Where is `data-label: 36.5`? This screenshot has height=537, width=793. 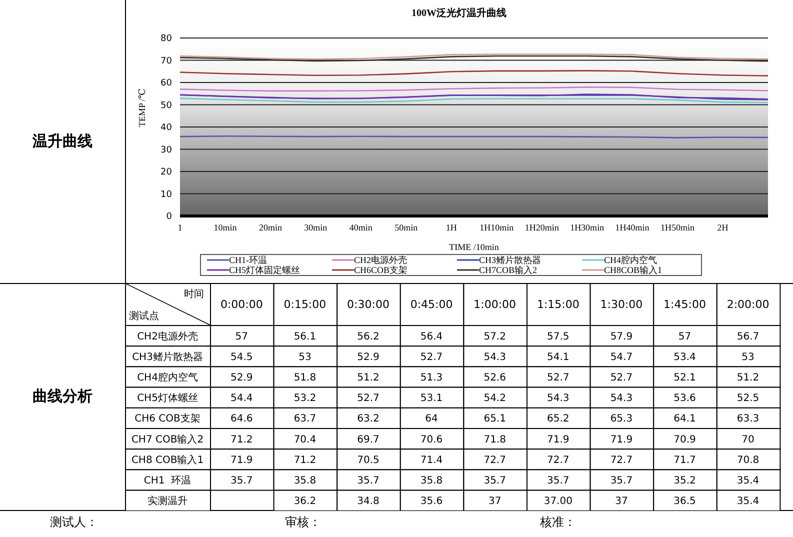
data-label: 36.5 is located at coordinates (685, 502).